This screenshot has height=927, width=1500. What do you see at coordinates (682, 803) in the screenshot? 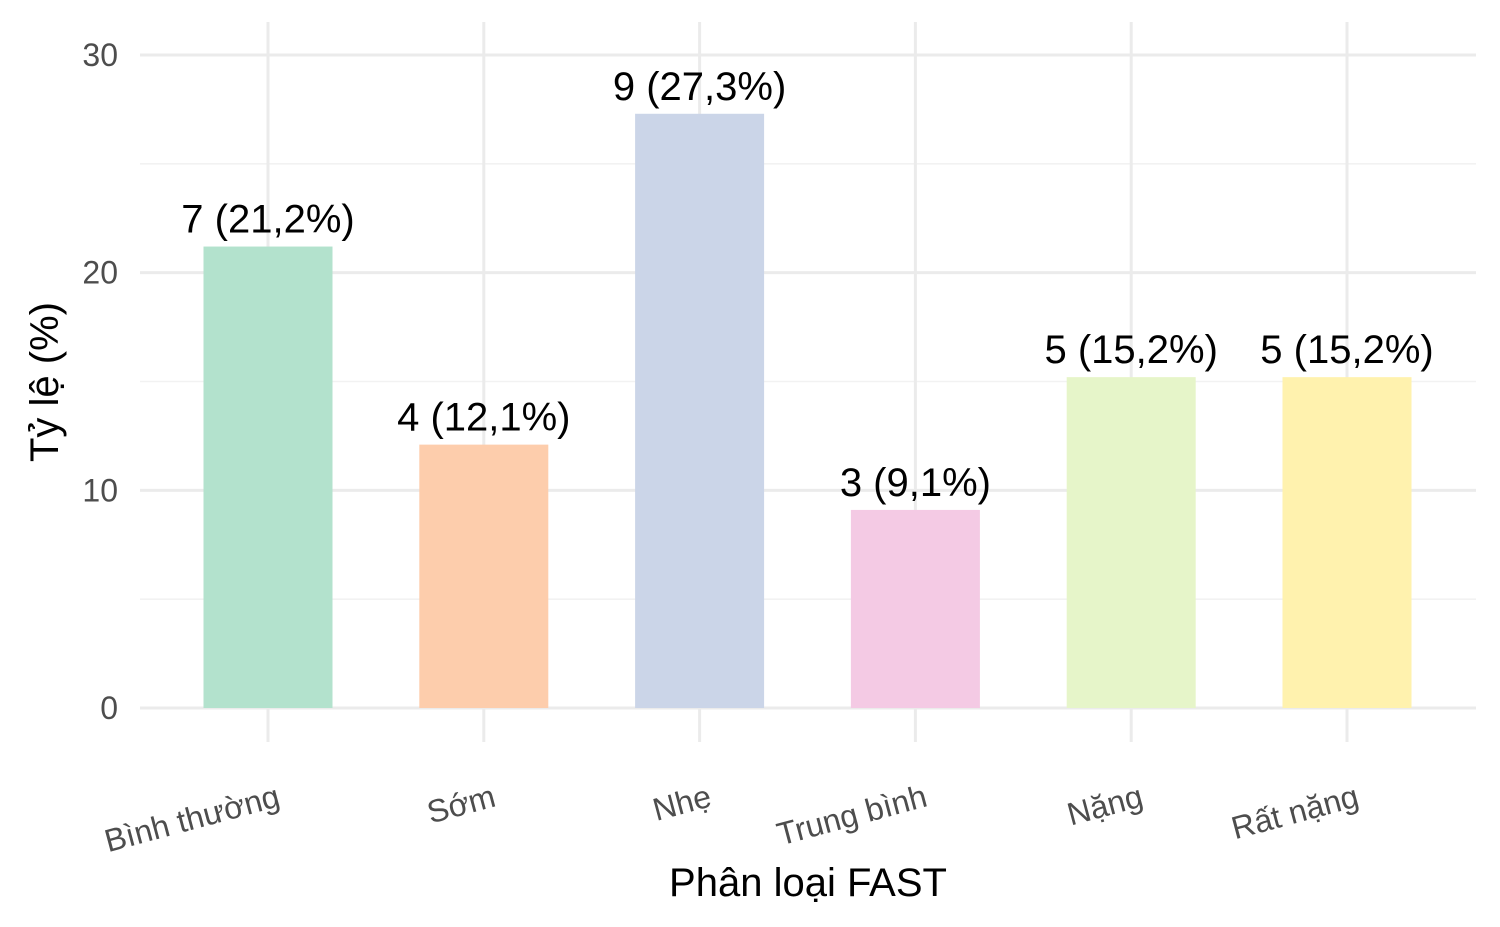
I see `x-tick-label: Nhẹ` at bounding box center [682, 803].